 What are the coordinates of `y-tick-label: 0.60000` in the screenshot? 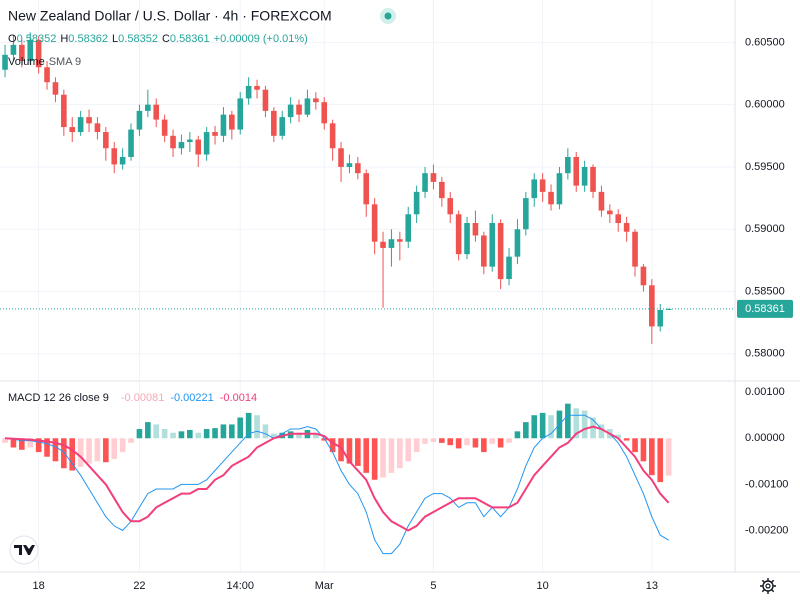 It's located at (765, 105).